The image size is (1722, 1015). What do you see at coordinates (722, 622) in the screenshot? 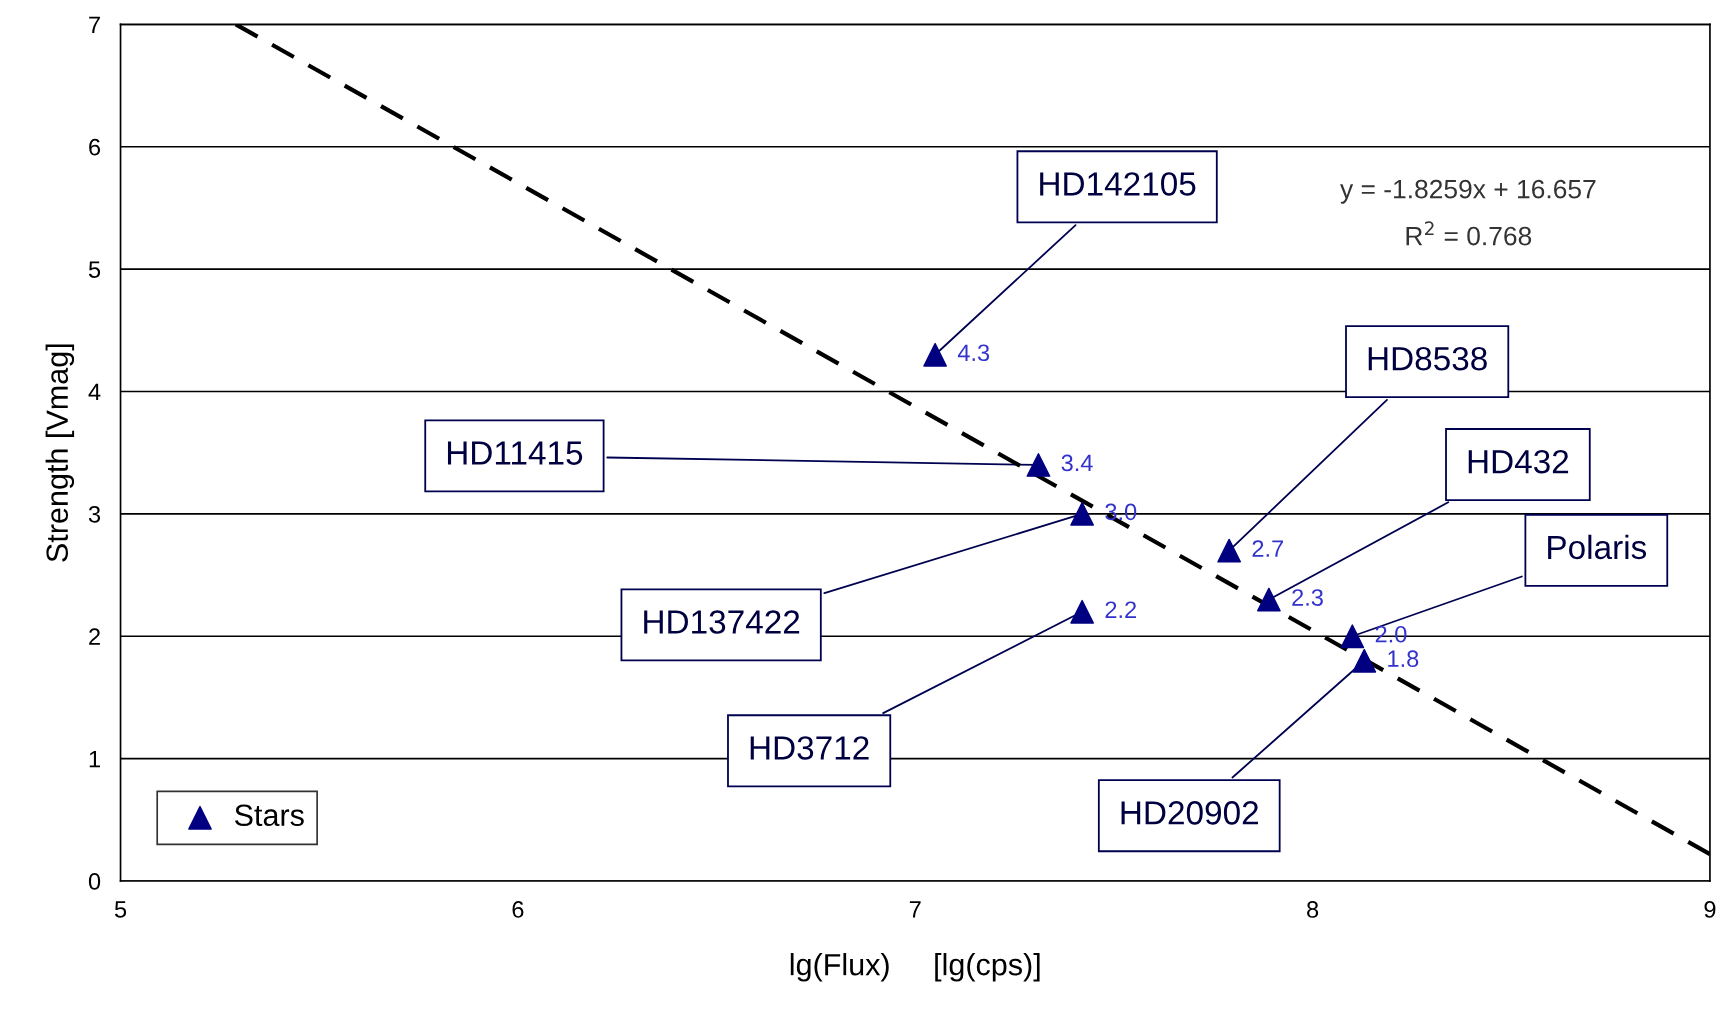
I see `annotation: HD137422` at bounding box center [722, 622].